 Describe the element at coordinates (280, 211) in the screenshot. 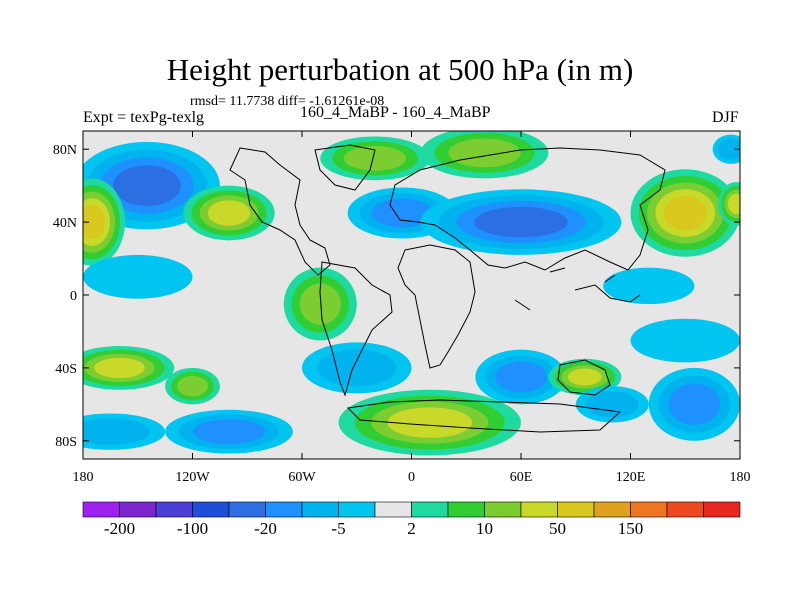

I see `coastline-north-america` at that location.